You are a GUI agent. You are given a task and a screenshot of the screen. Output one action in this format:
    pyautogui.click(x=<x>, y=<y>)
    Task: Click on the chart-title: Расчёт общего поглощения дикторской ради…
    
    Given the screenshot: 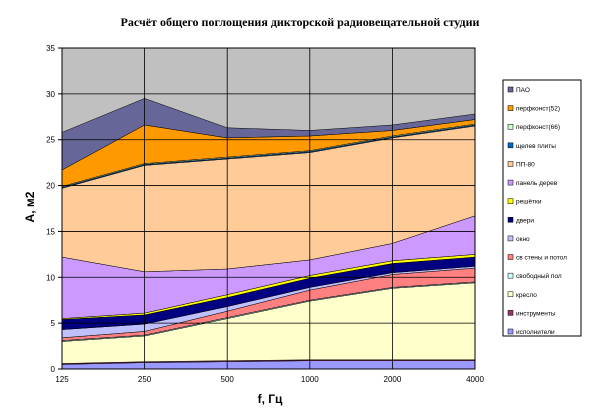 What is the action you would take?
    pyautogui.click(x=300, y=22)
    